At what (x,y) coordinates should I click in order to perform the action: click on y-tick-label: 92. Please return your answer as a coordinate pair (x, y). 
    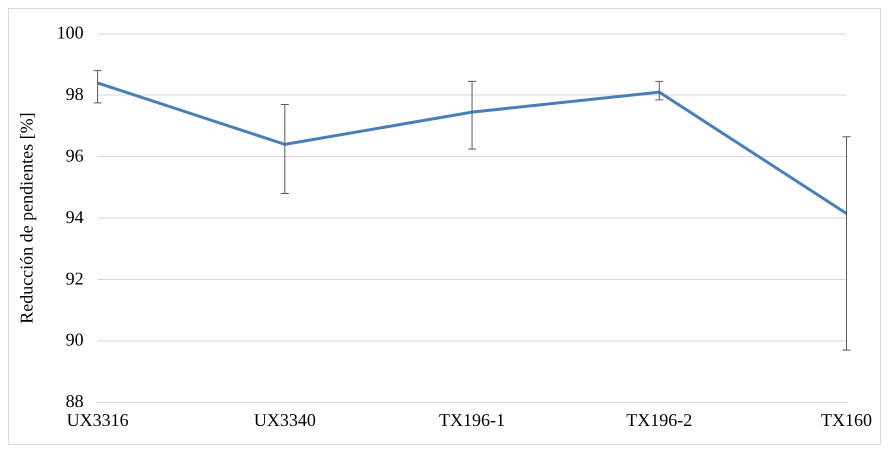
    Looking at the image, I should click on (75, 278).